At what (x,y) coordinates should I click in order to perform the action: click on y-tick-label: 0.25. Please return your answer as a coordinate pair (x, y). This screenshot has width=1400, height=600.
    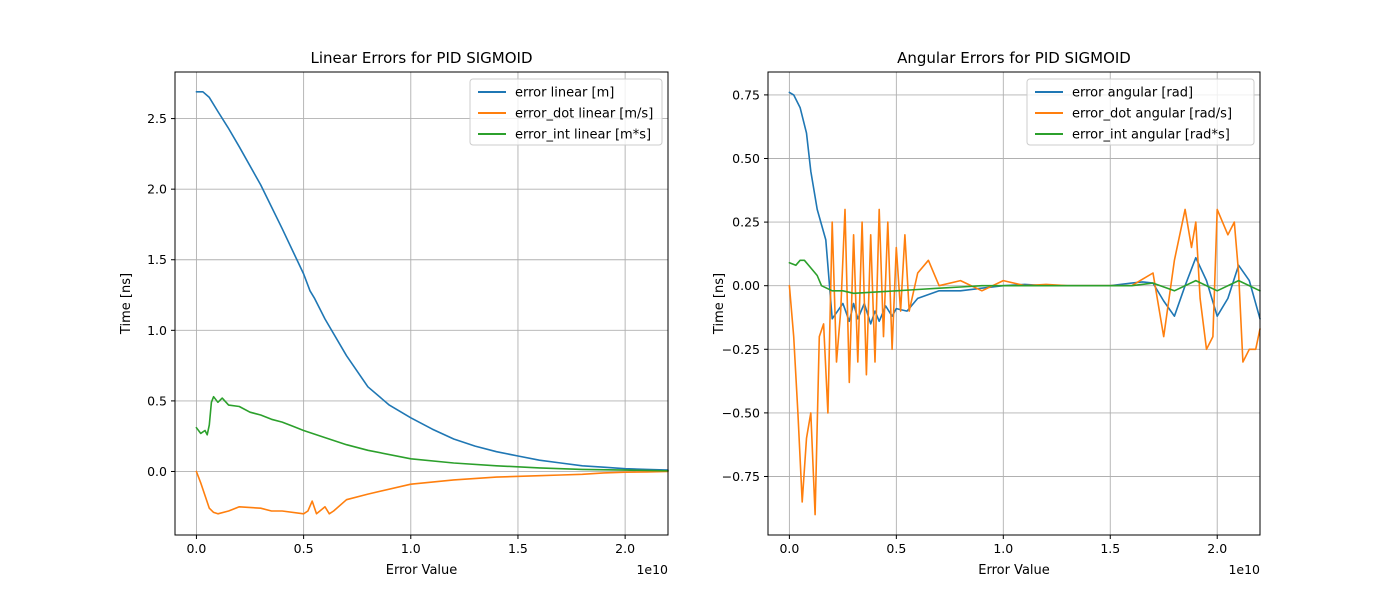
    Looking at the image, I should click on (746, 222).